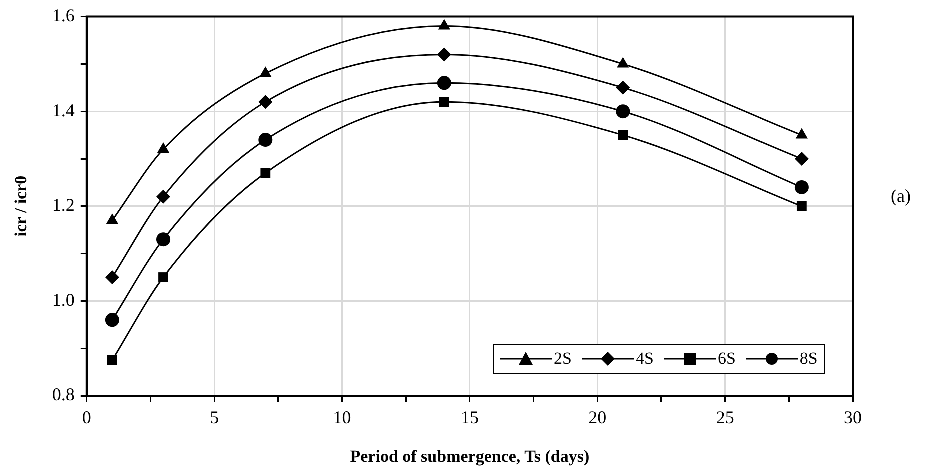 Image resolution: width=925 pixels, height=474 pixels. What do you see at coordinates (563, 359) in the screenshot?
I see `legend-label: 2S` at bounding box center [563, 359].